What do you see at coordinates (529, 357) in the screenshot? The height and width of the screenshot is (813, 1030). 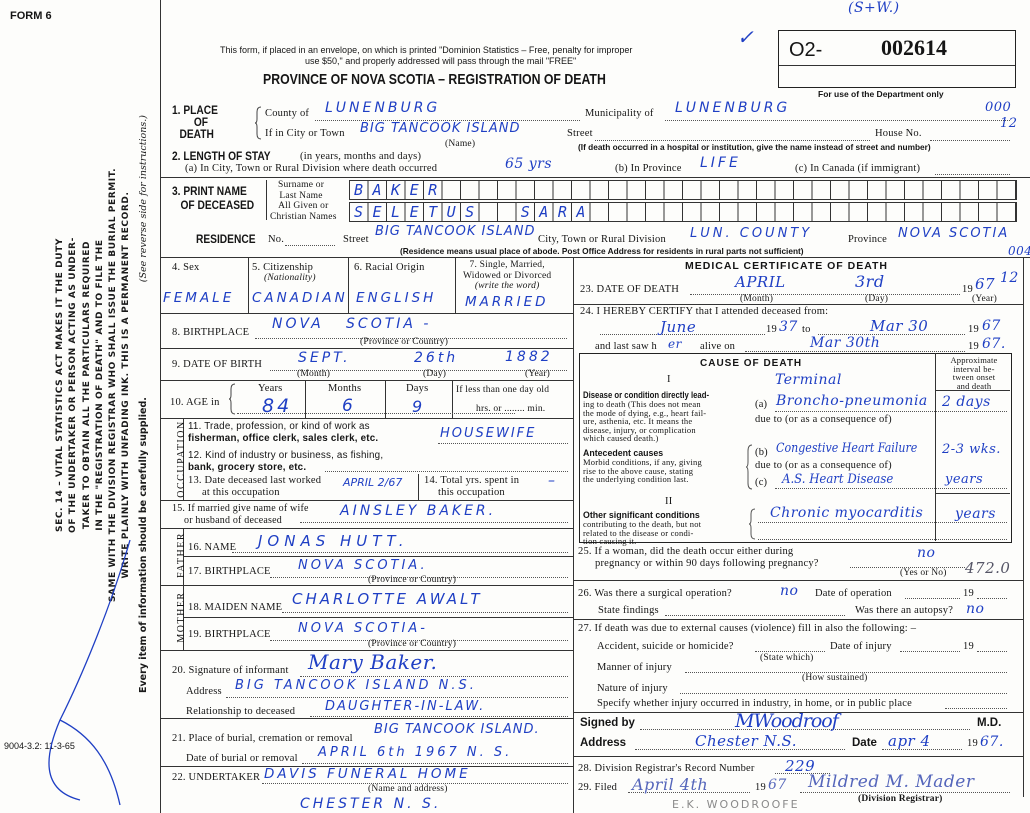 I see `dob-year-value: 1882` at bounding box center [529, 357].